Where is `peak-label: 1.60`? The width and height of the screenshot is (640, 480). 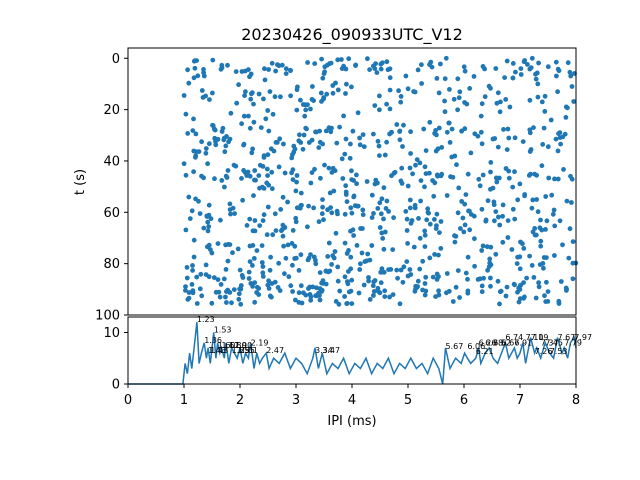
peak-label: 1.60 is located at coordinates (227, 345).